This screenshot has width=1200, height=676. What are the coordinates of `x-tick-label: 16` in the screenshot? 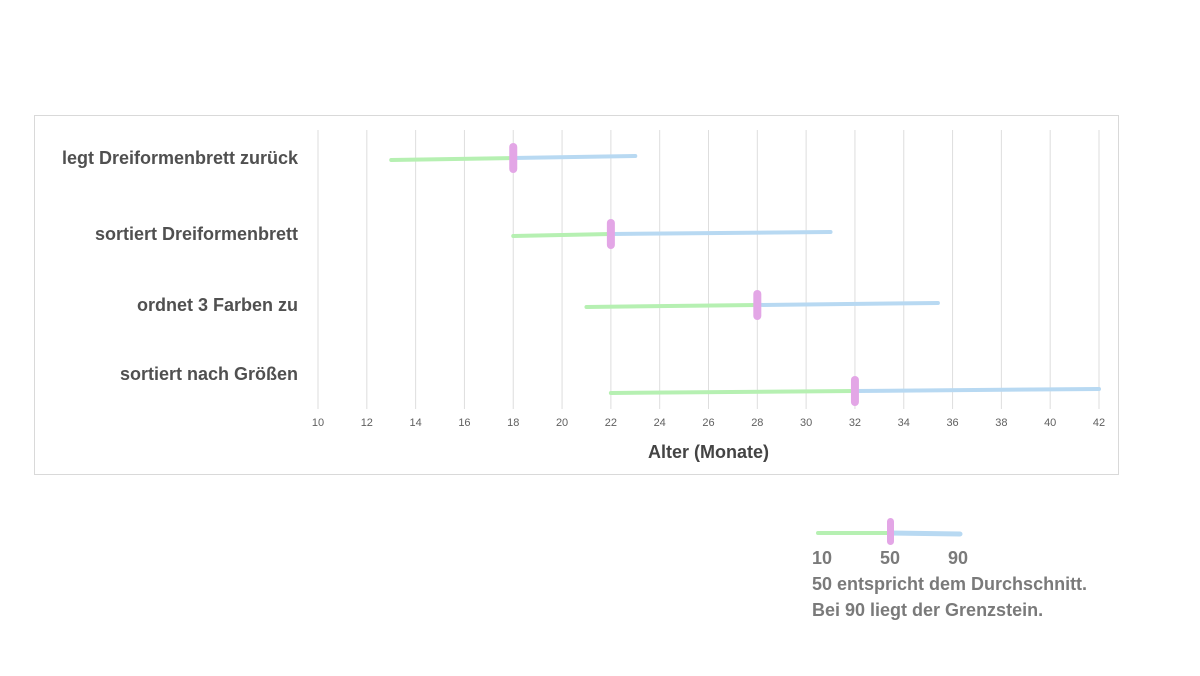 It's located at (464, 423).